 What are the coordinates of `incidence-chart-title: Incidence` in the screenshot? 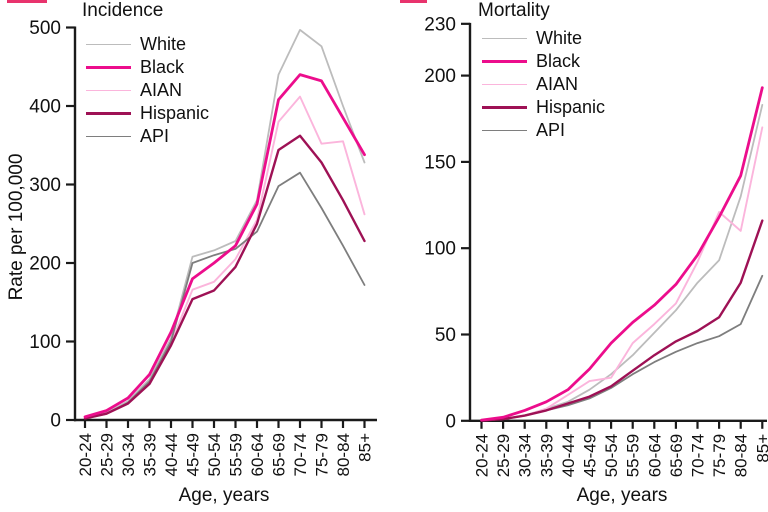 It's located at (123, 10).